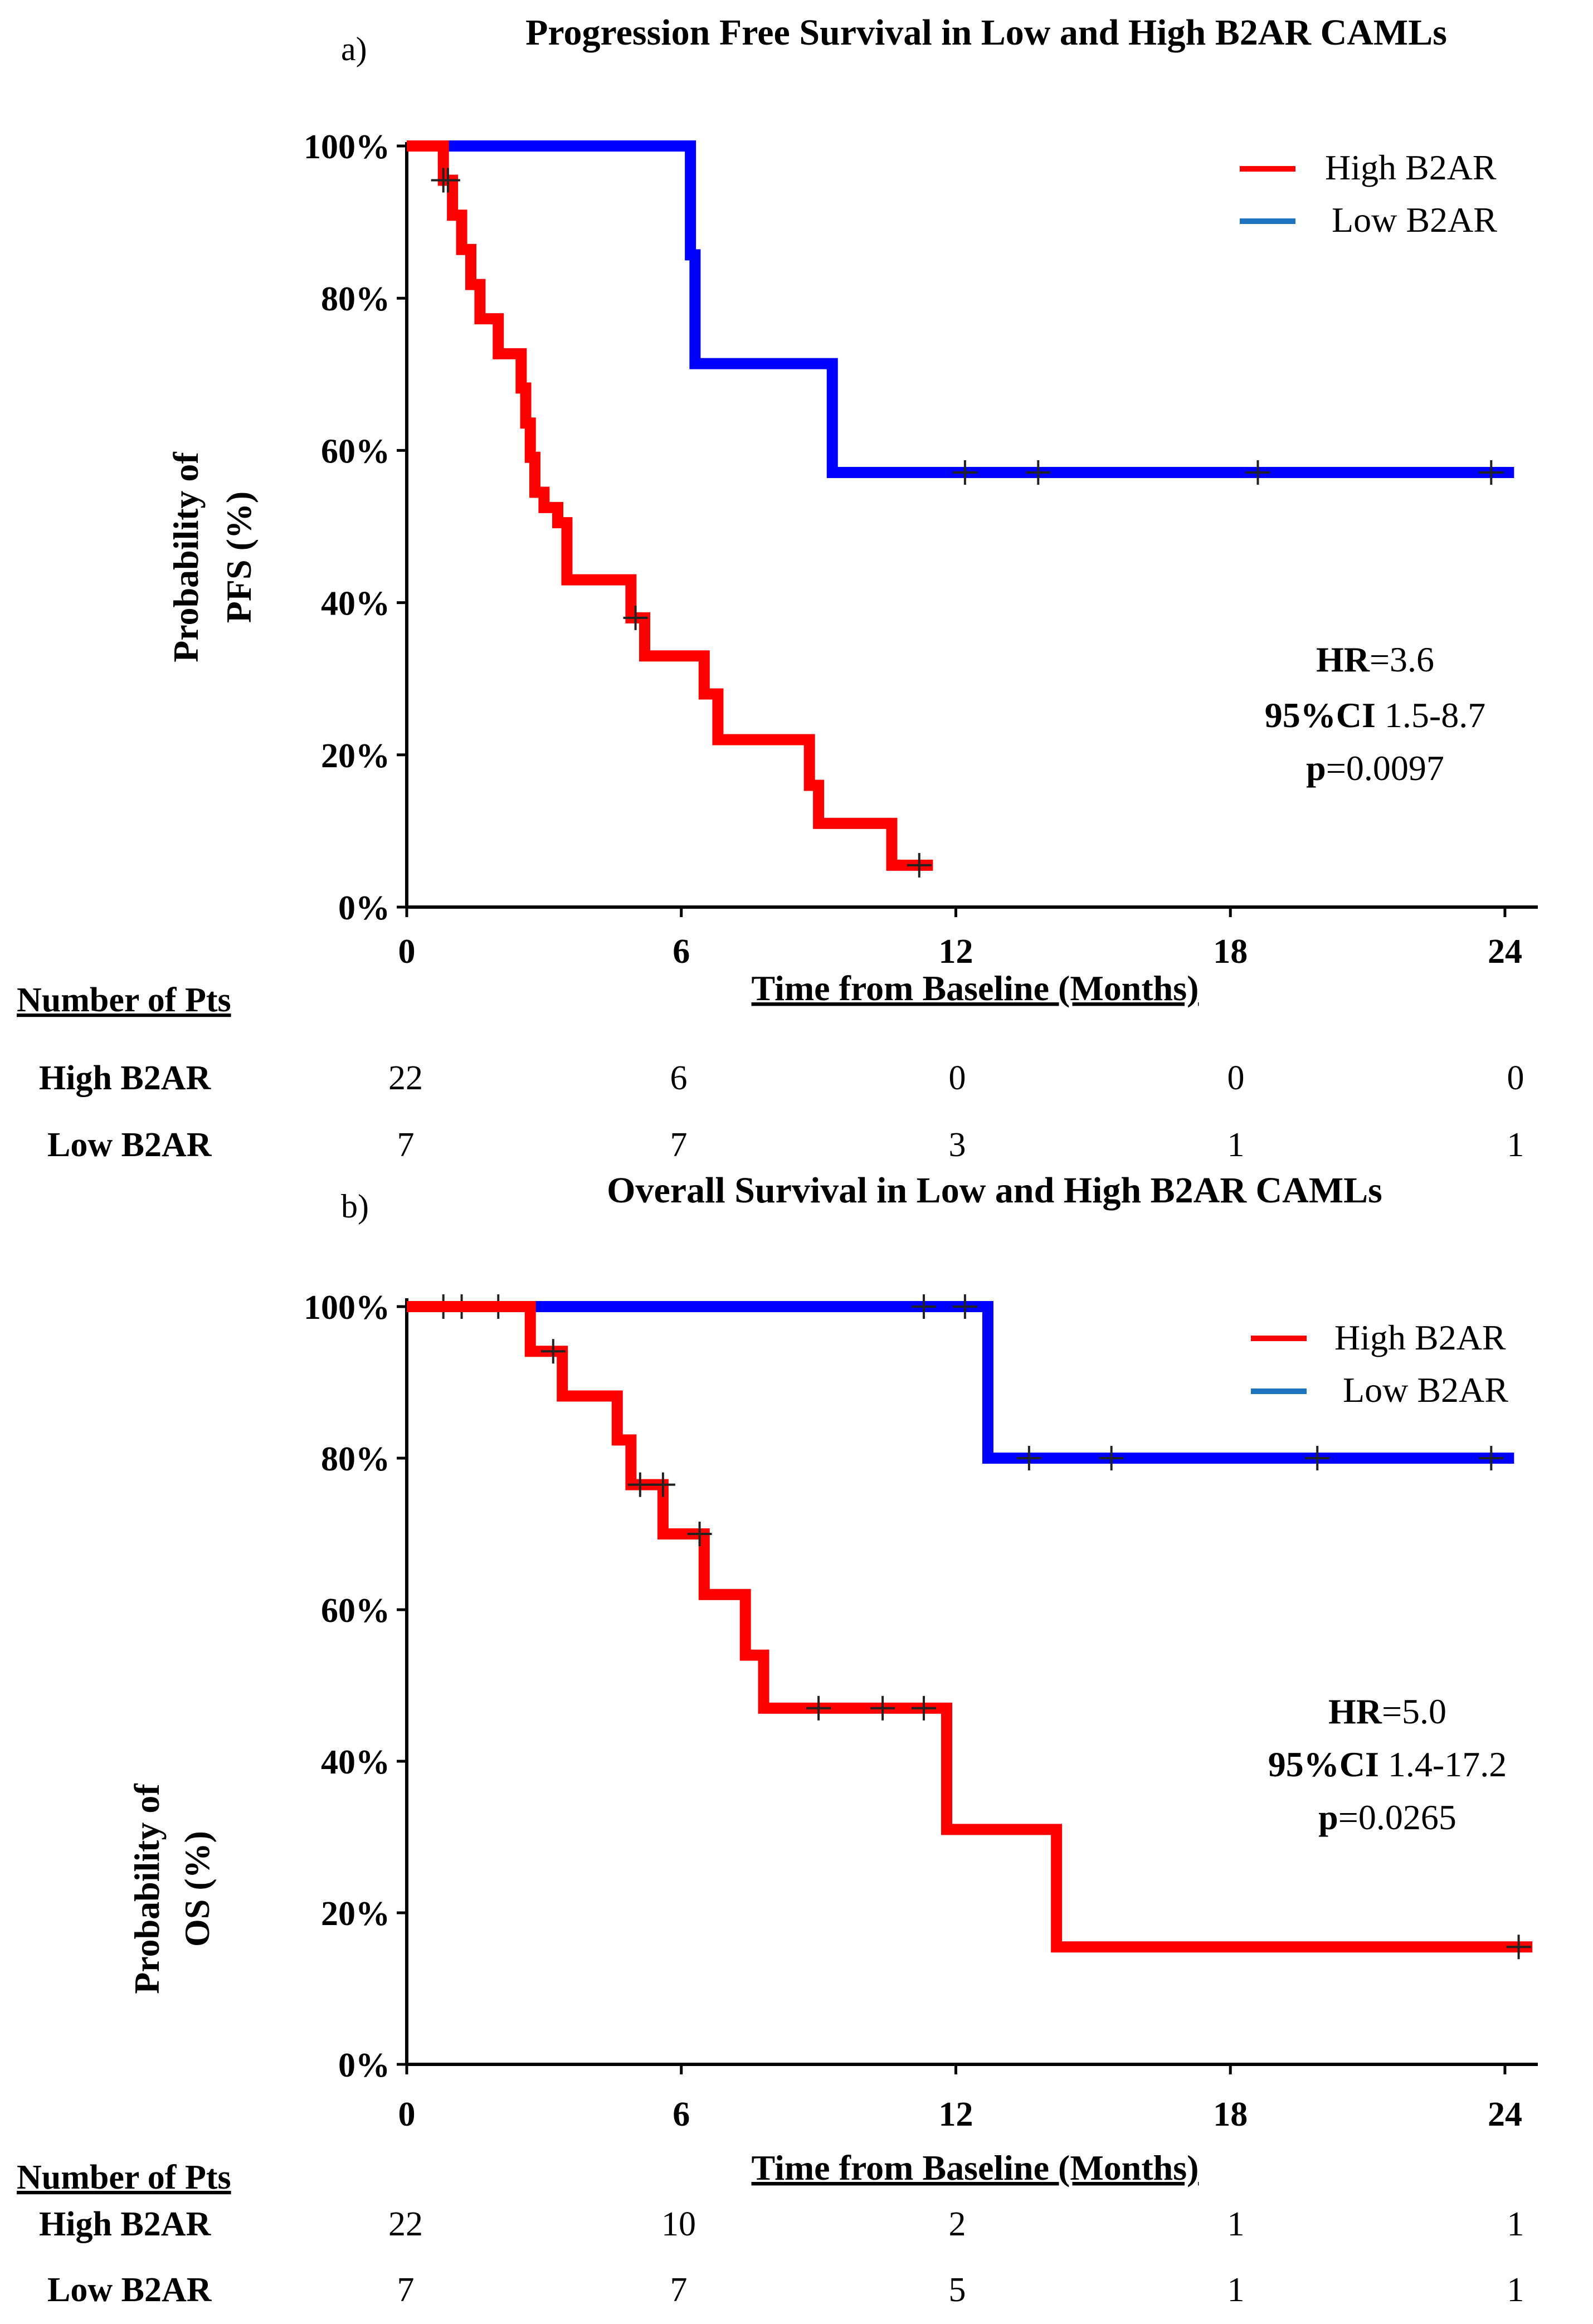 The height and width of the screenshot is (2324, 1593). What do you see at coordinates (355, 1459) in the screenshot?
I see `panel-b-ytick-label: 80%` at bounding box center [355, 1459].